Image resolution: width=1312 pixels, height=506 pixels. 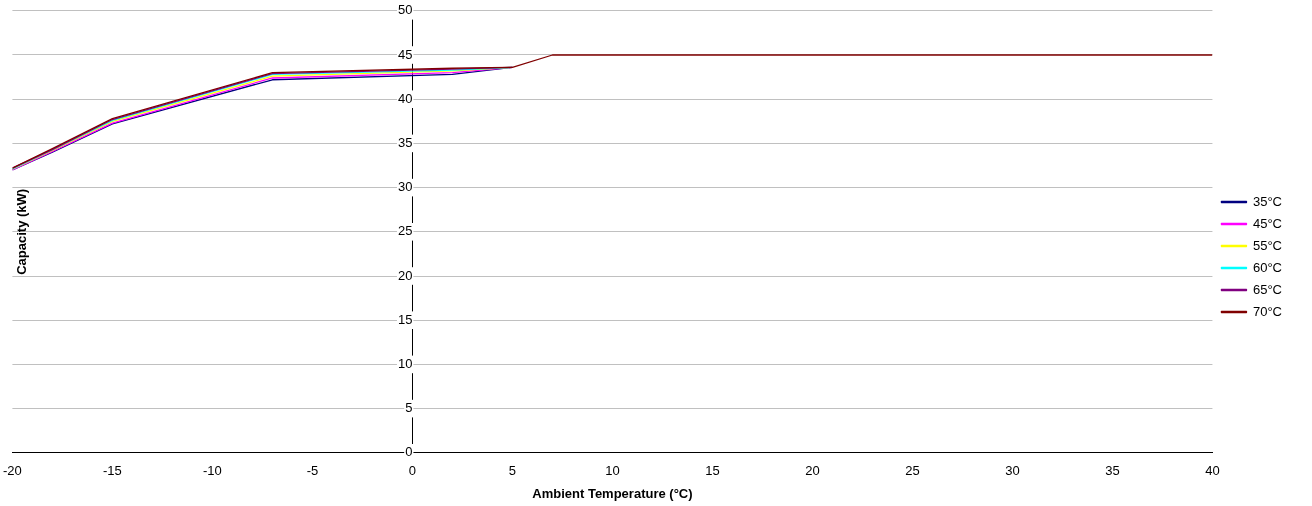 What do you see at coordinates (1267, 311) in the screenshot?
I see `legend-label: 70°C` at bounding box center [1267, 311].